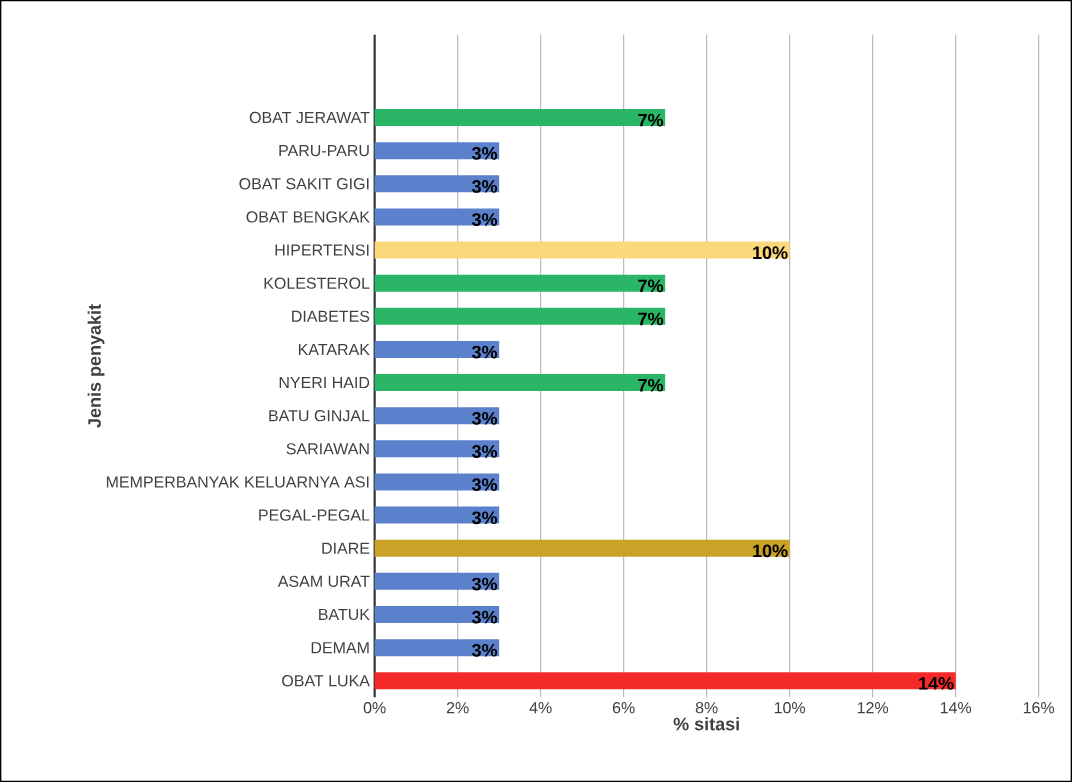 The image size is (1072, 782). Describe the element at coordinates (374, 708) in the screenshot. I see `x-tick-label: 0%` at that location.